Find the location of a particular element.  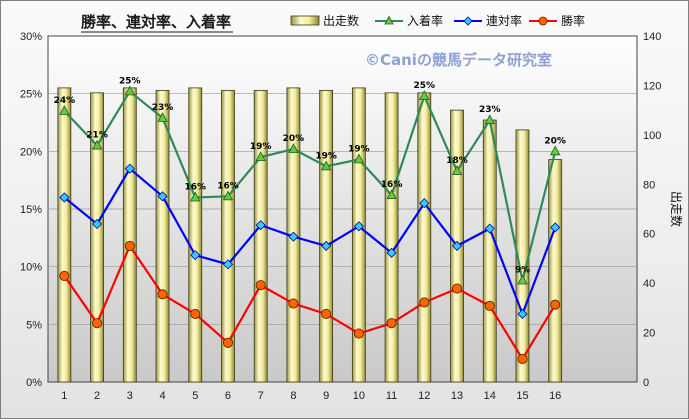

x-tick: 16 is located at coordinates (555, 396).